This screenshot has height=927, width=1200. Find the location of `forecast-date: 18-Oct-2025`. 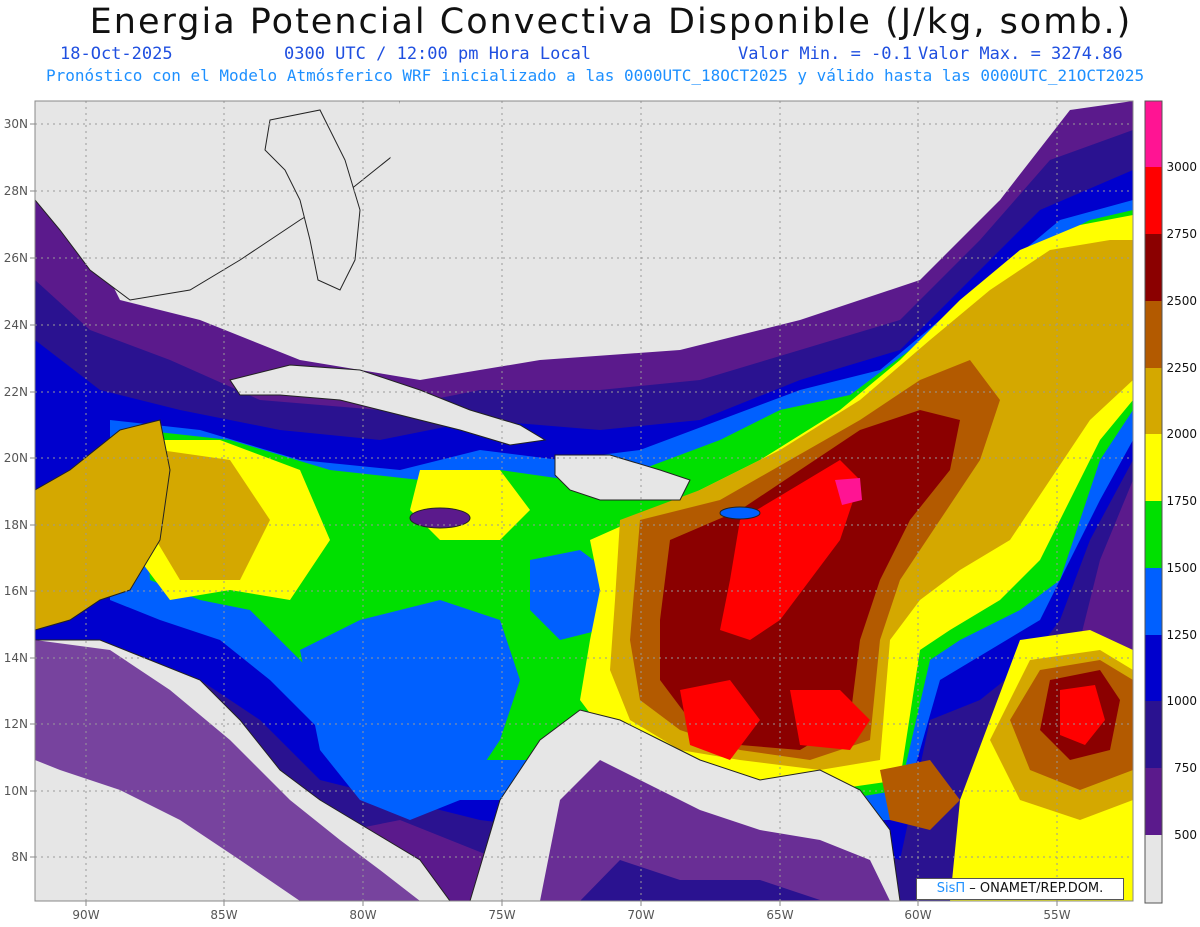

forecast-date: 18-Oct-2025 is located at coordinates (116, 54).